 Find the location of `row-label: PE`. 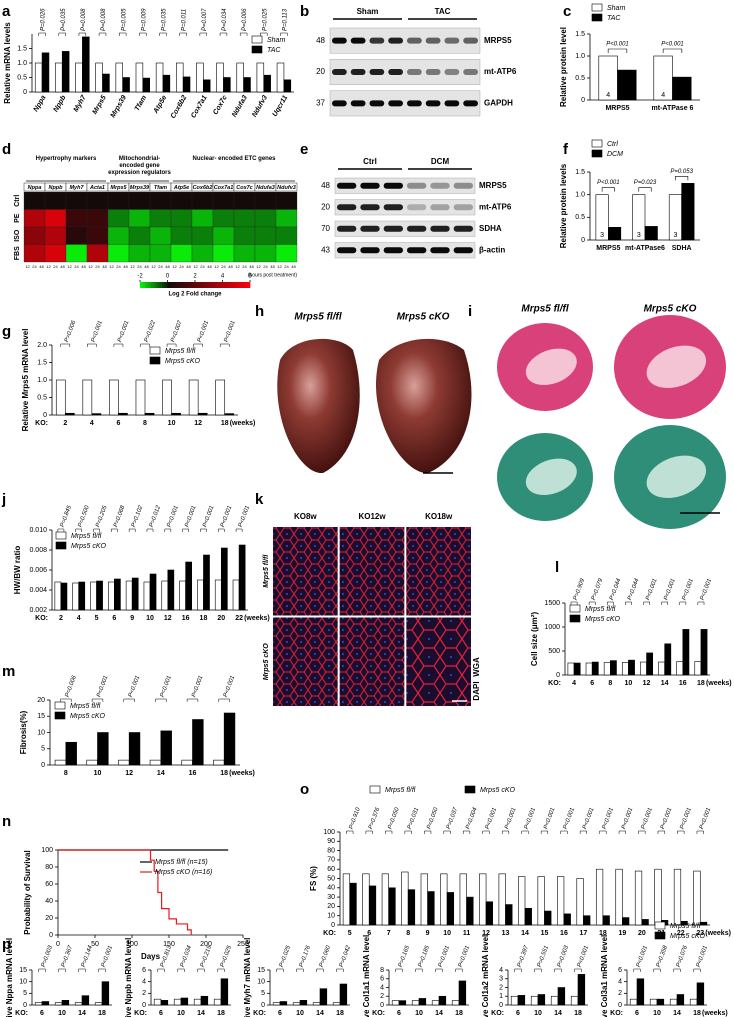

row-label: PE is located at coordinates (17, 218).